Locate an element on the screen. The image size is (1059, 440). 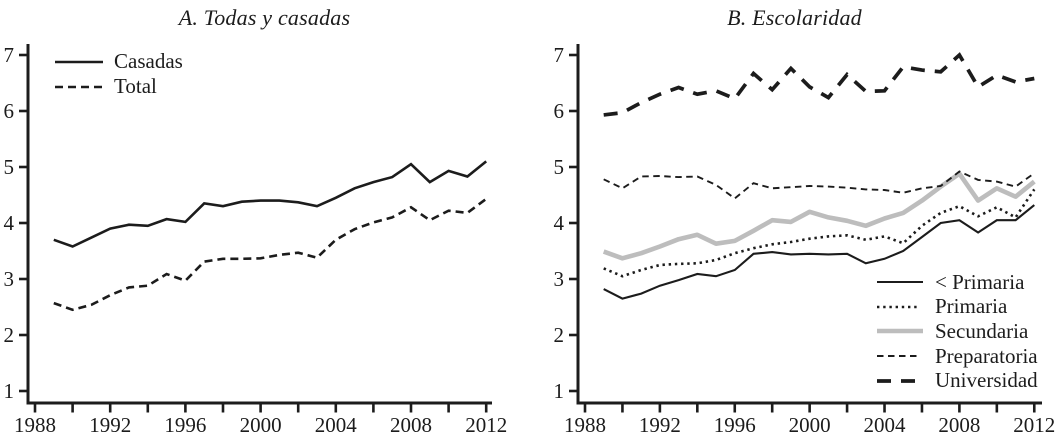
legend-item-preparatoria: Preparatoria is located at coordinates (957, 356).